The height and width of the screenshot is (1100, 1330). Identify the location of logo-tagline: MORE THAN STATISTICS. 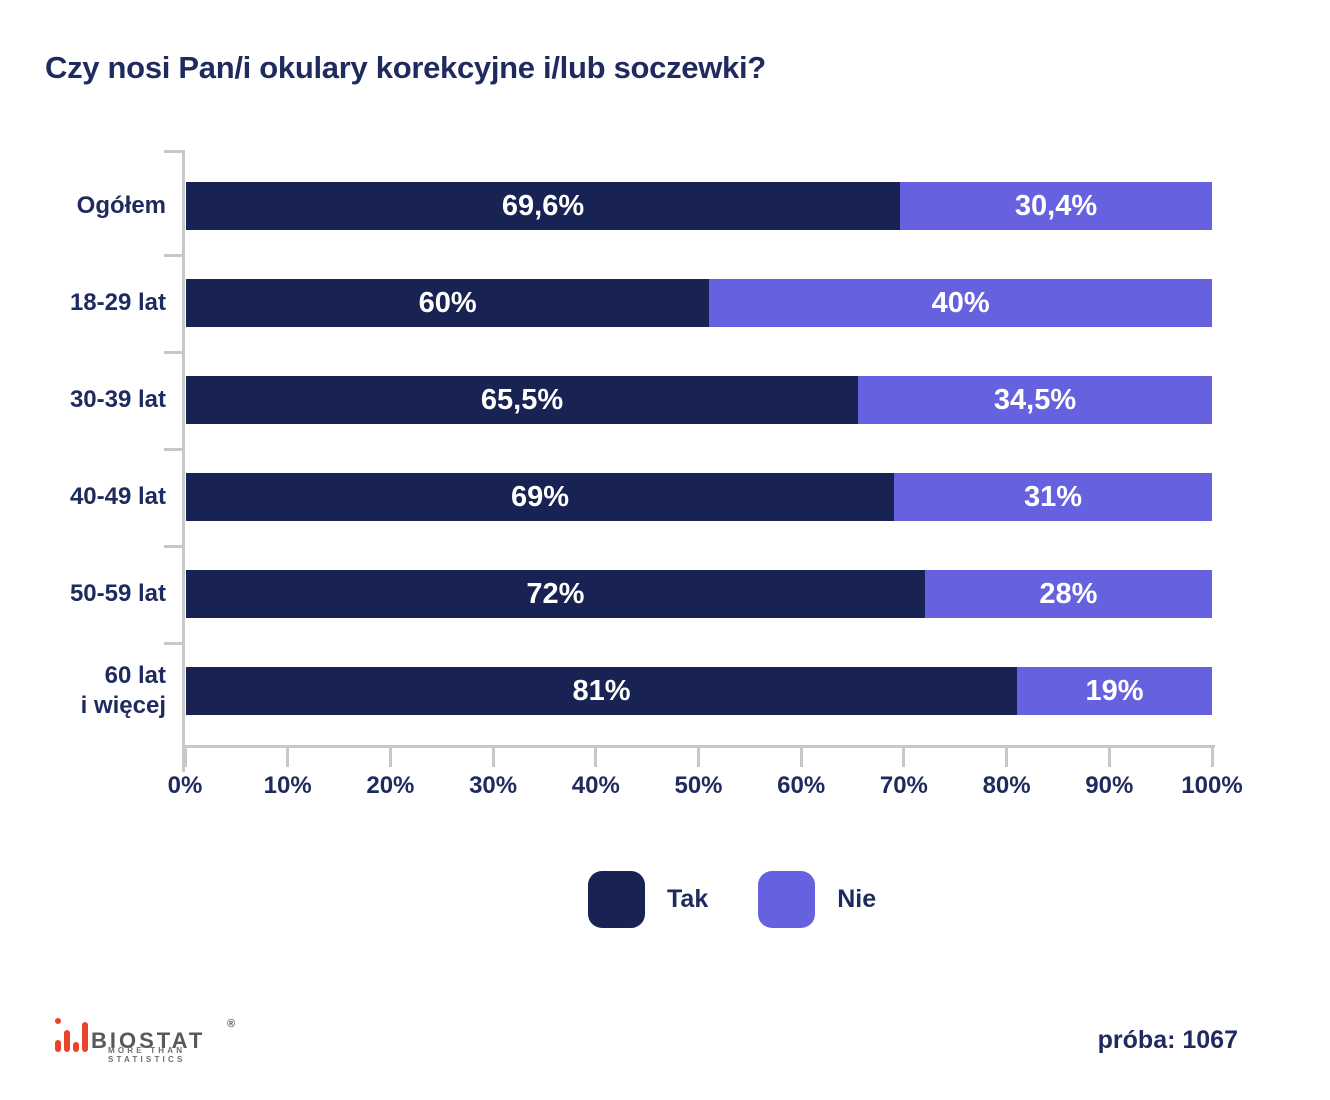
(147, 1055).